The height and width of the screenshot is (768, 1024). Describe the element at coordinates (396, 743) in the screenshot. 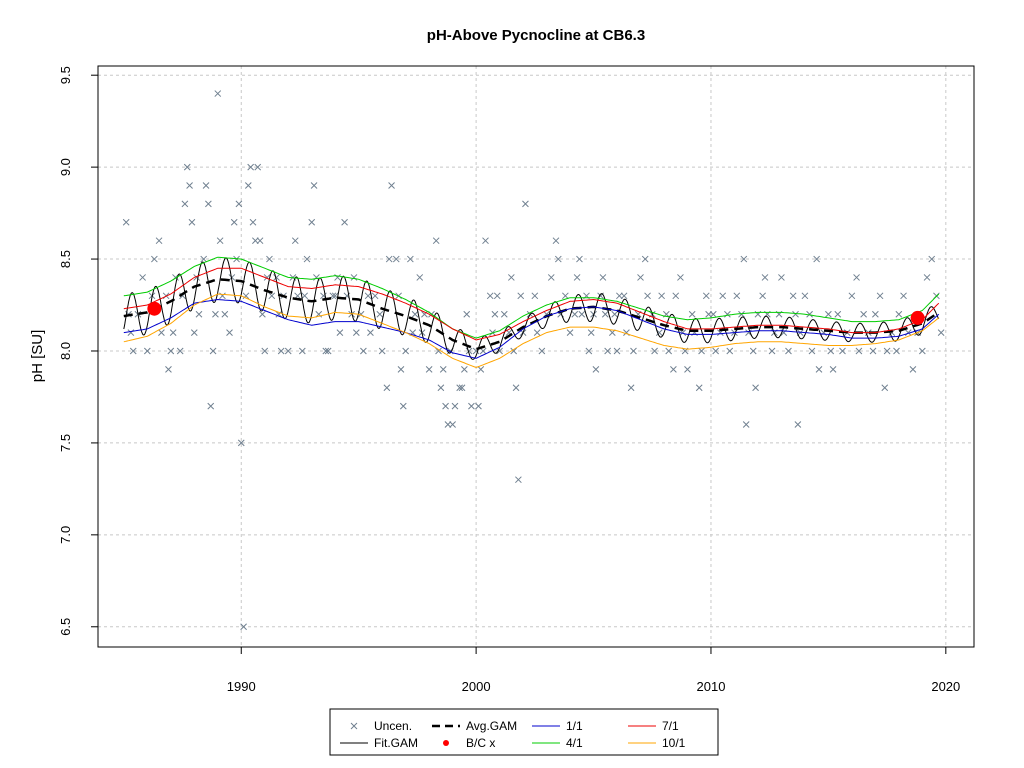

I see `legend-label: Fit.GAM` at that location.